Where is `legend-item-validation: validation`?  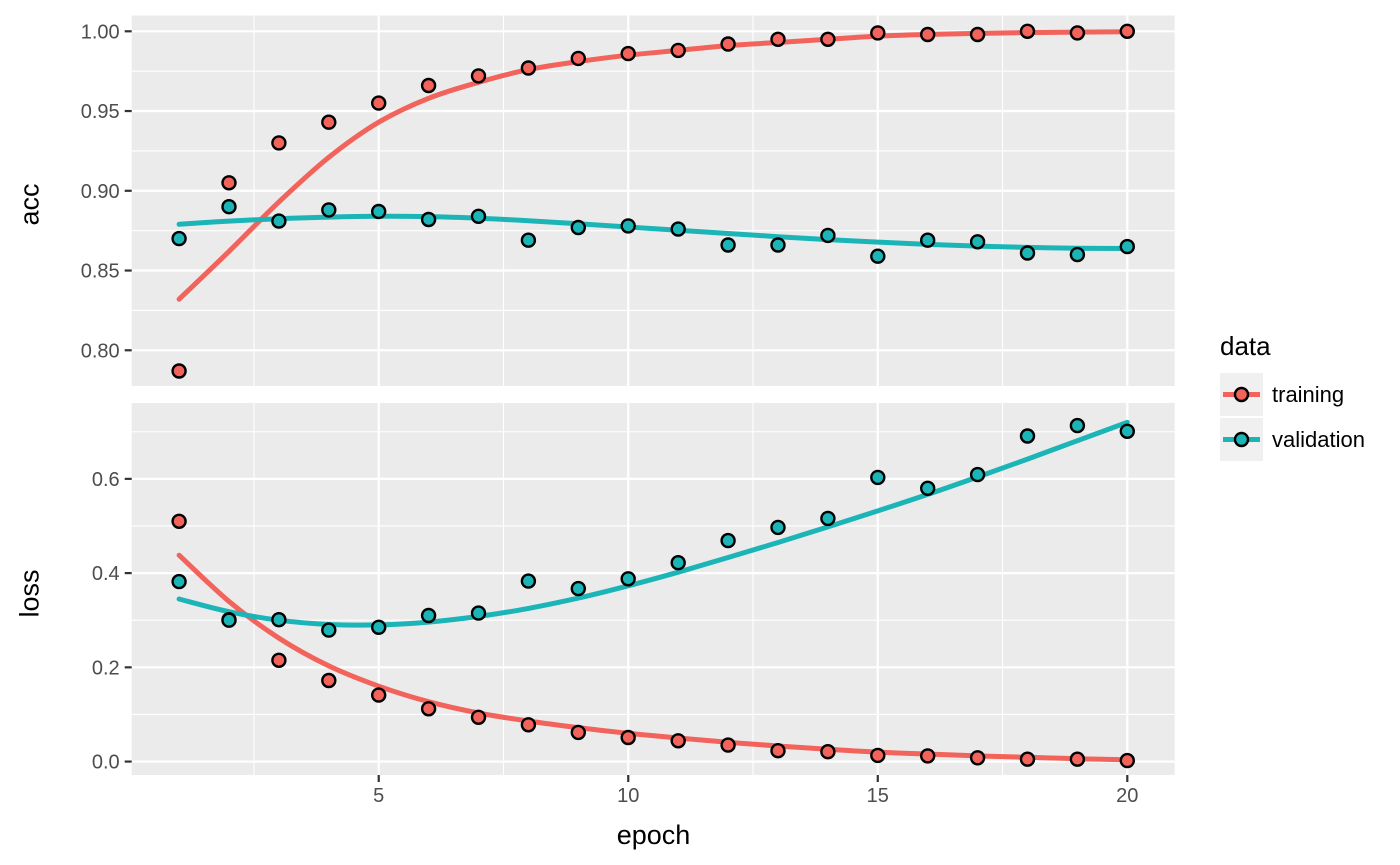 legend-item-validation: validation is located at coordinates (1292, 439).